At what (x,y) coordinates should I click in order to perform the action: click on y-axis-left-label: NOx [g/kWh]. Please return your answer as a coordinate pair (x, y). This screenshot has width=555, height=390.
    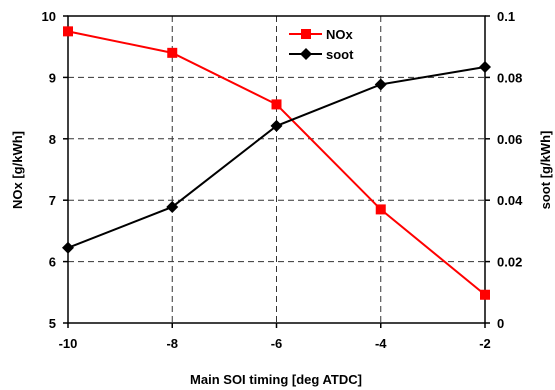
    Looking at the image, I should click on (17, 170).